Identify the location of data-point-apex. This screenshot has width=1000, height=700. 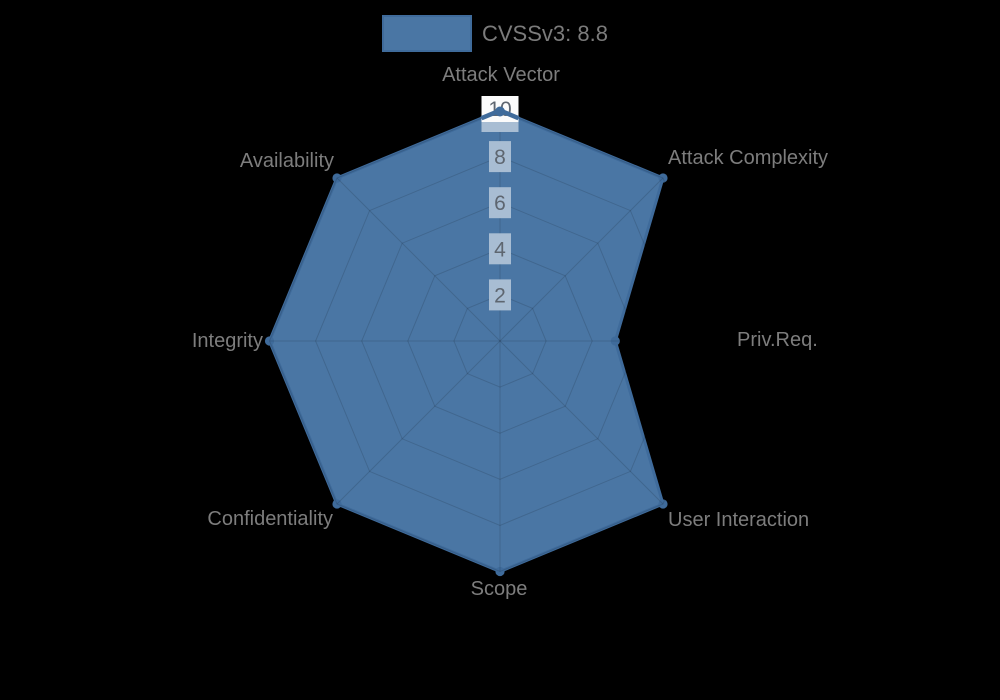
(500, 111).